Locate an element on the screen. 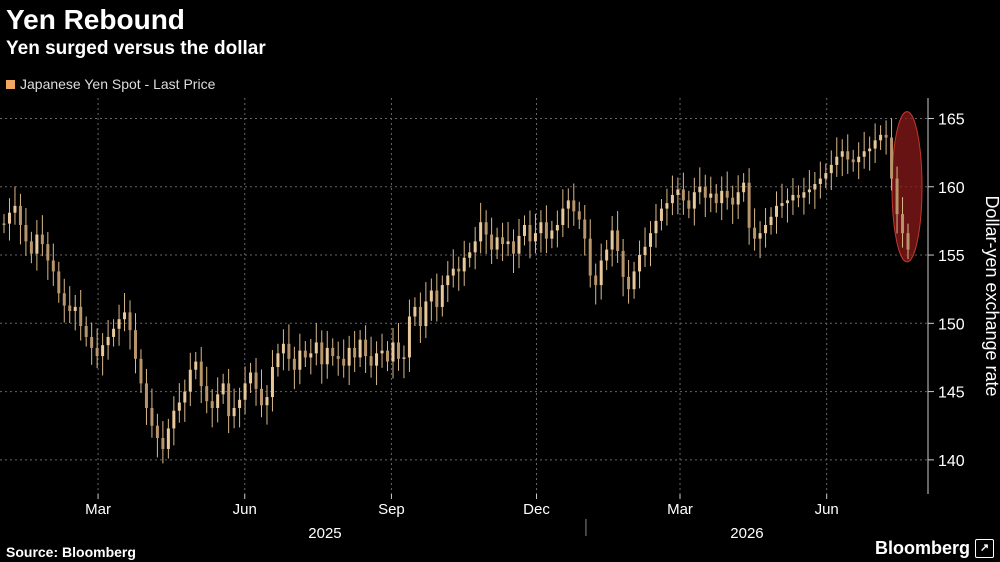  y-tick-label: 155 is located at coordinates (951, 256).